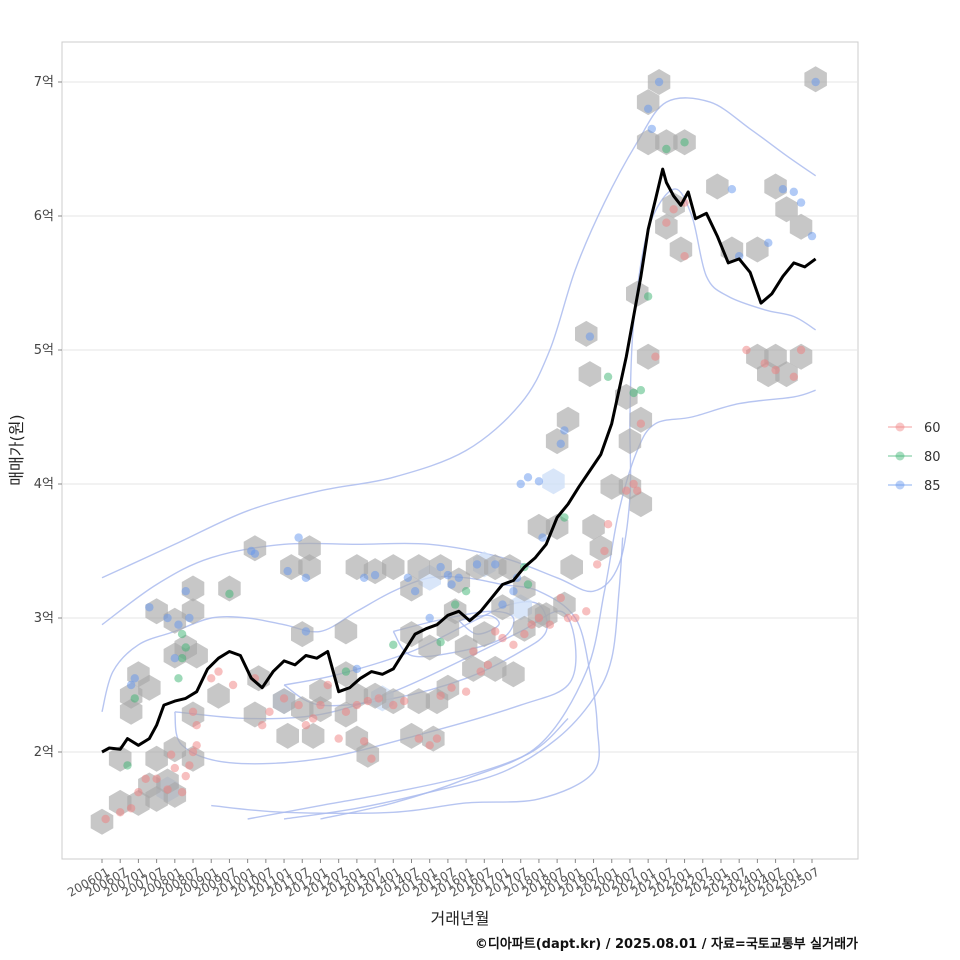 The width and height of the screenshot is (960, 960). I want to click on y-tick-label: 2억, so click(44, 752).